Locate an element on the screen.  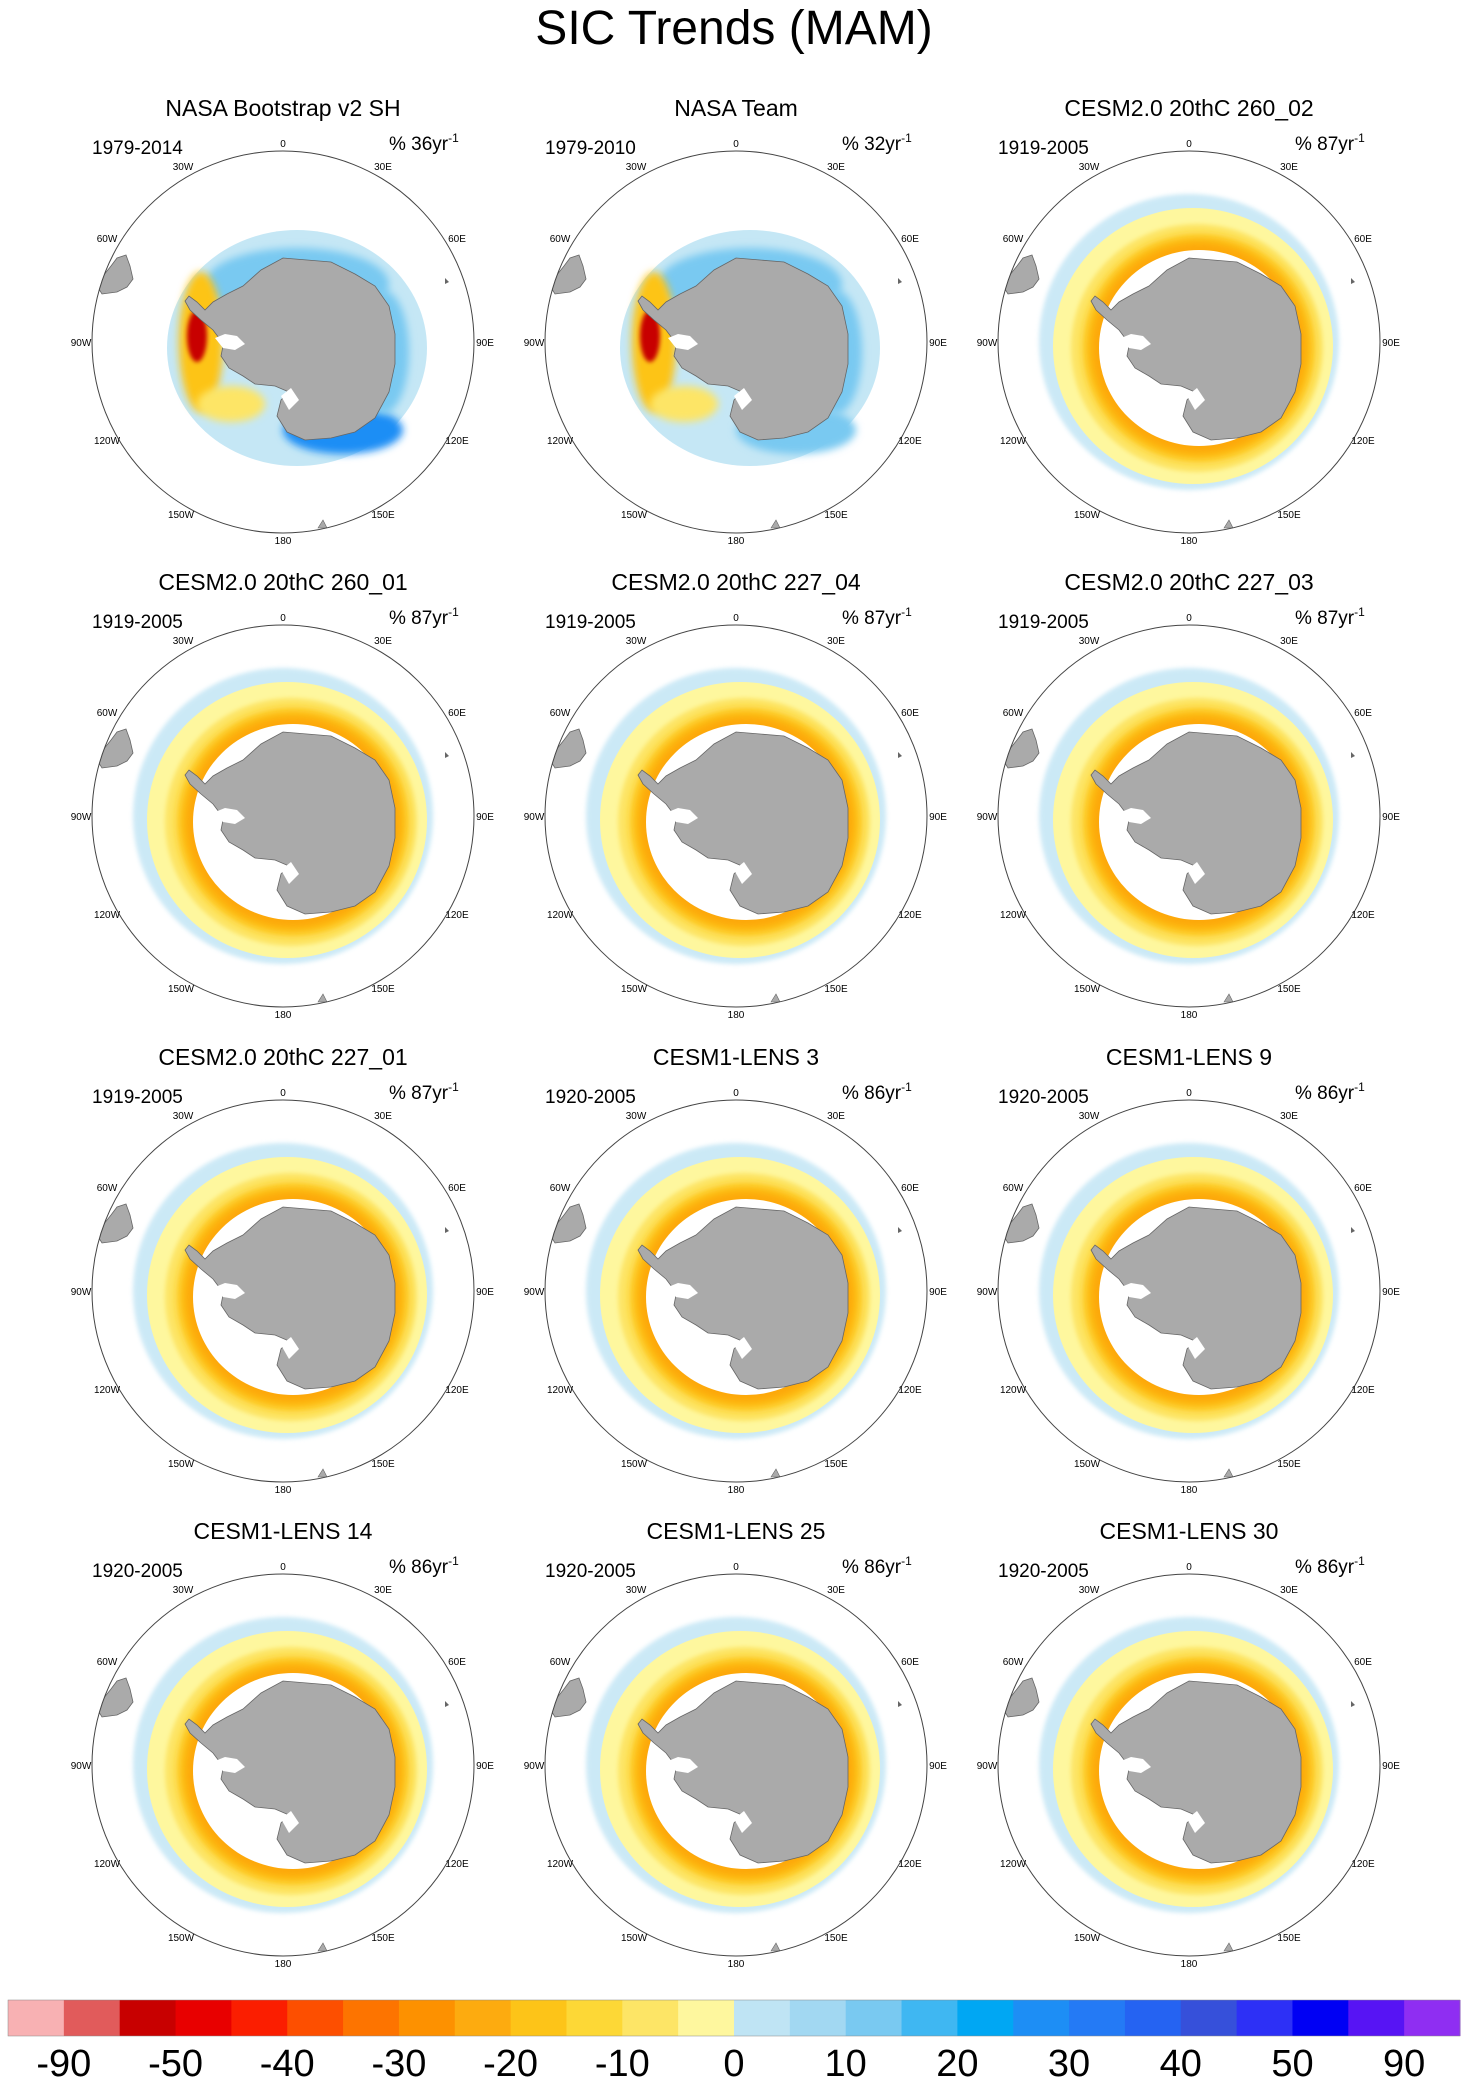
panel-title: CESM2.0 20thC 260_02 is located at coordinates (1188, 108).